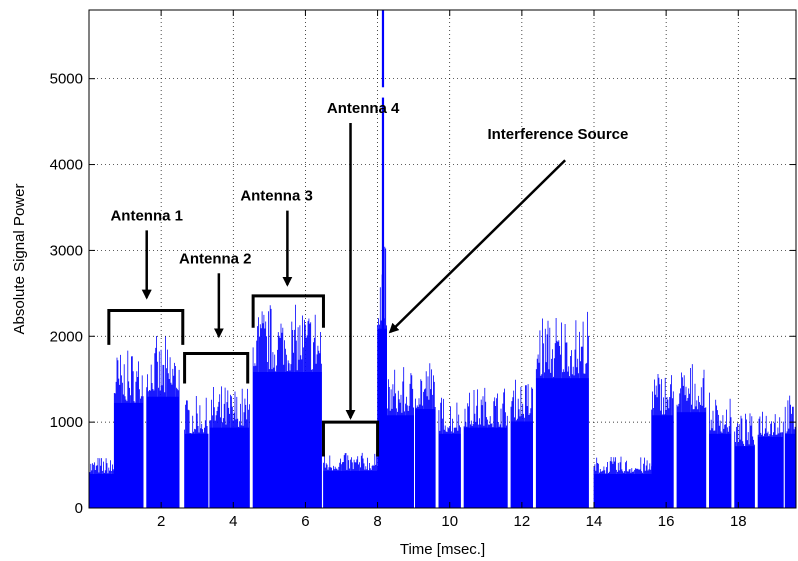 The image size is (798, 561). I want to click on x-tick-label: 16, so click(666, 521).